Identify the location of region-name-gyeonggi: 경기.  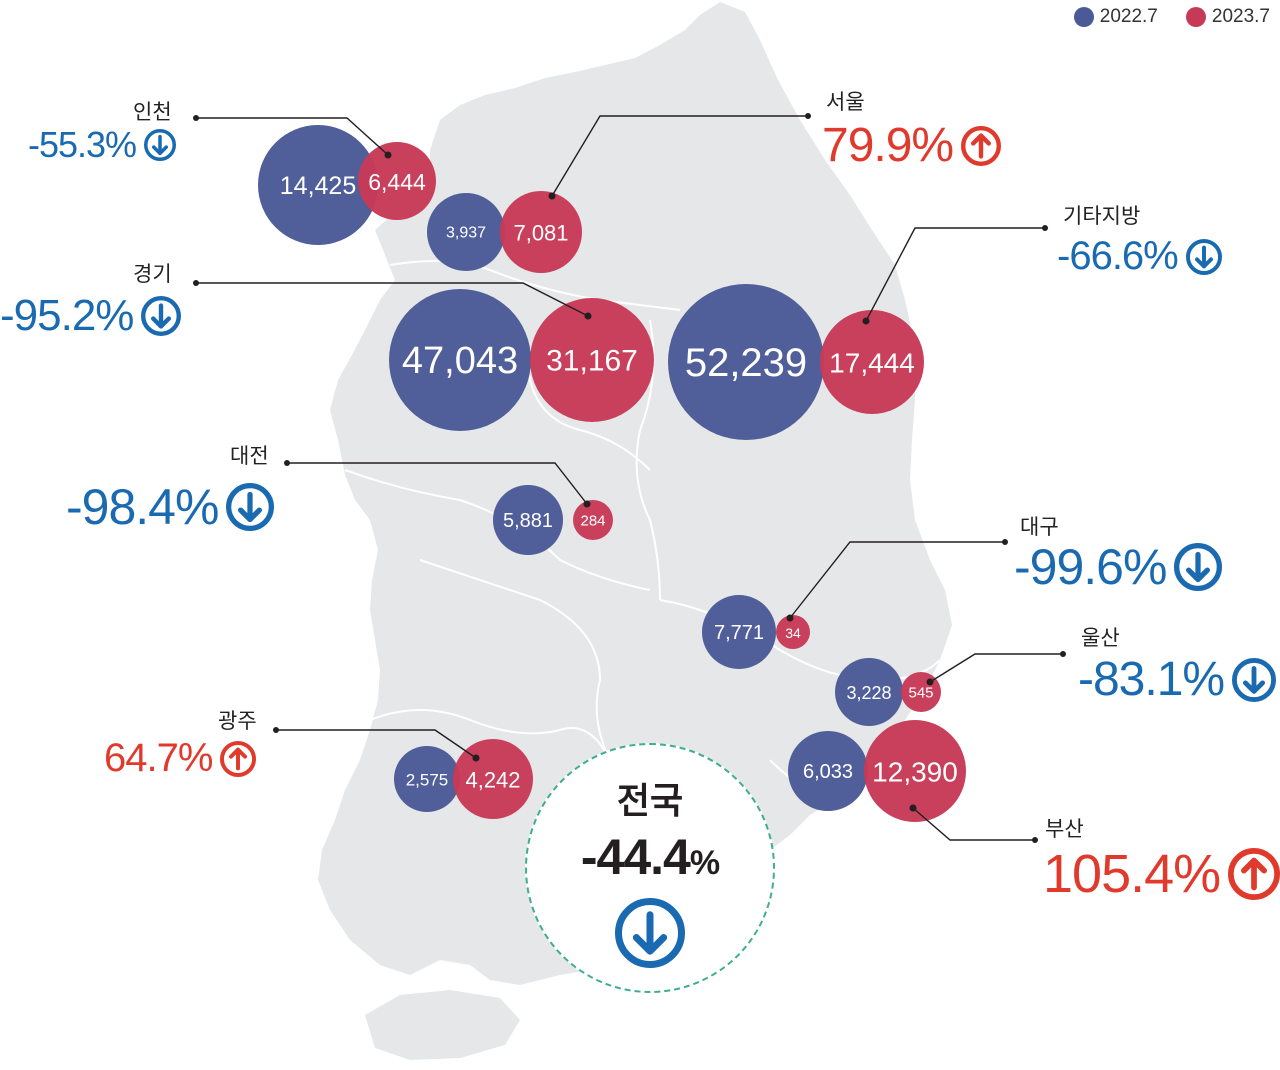
(152, 274).